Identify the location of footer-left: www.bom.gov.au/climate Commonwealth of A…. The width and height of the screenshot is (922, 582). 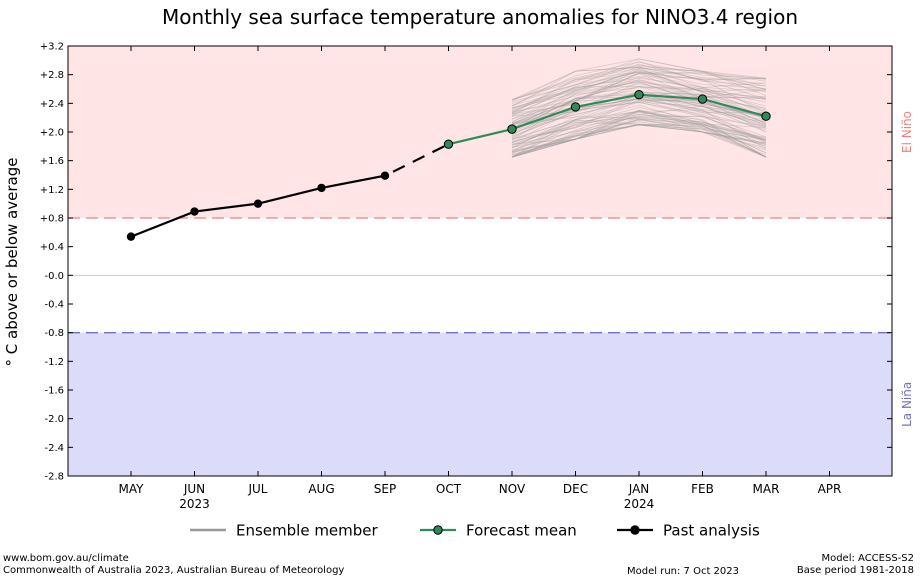
(173, 565).